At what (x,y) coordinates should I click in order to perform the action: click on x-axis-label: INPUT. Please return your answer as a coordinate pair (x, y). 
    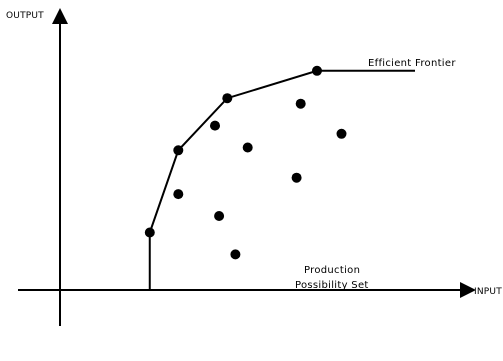
    Looking at the image, I should click on (488, 292).